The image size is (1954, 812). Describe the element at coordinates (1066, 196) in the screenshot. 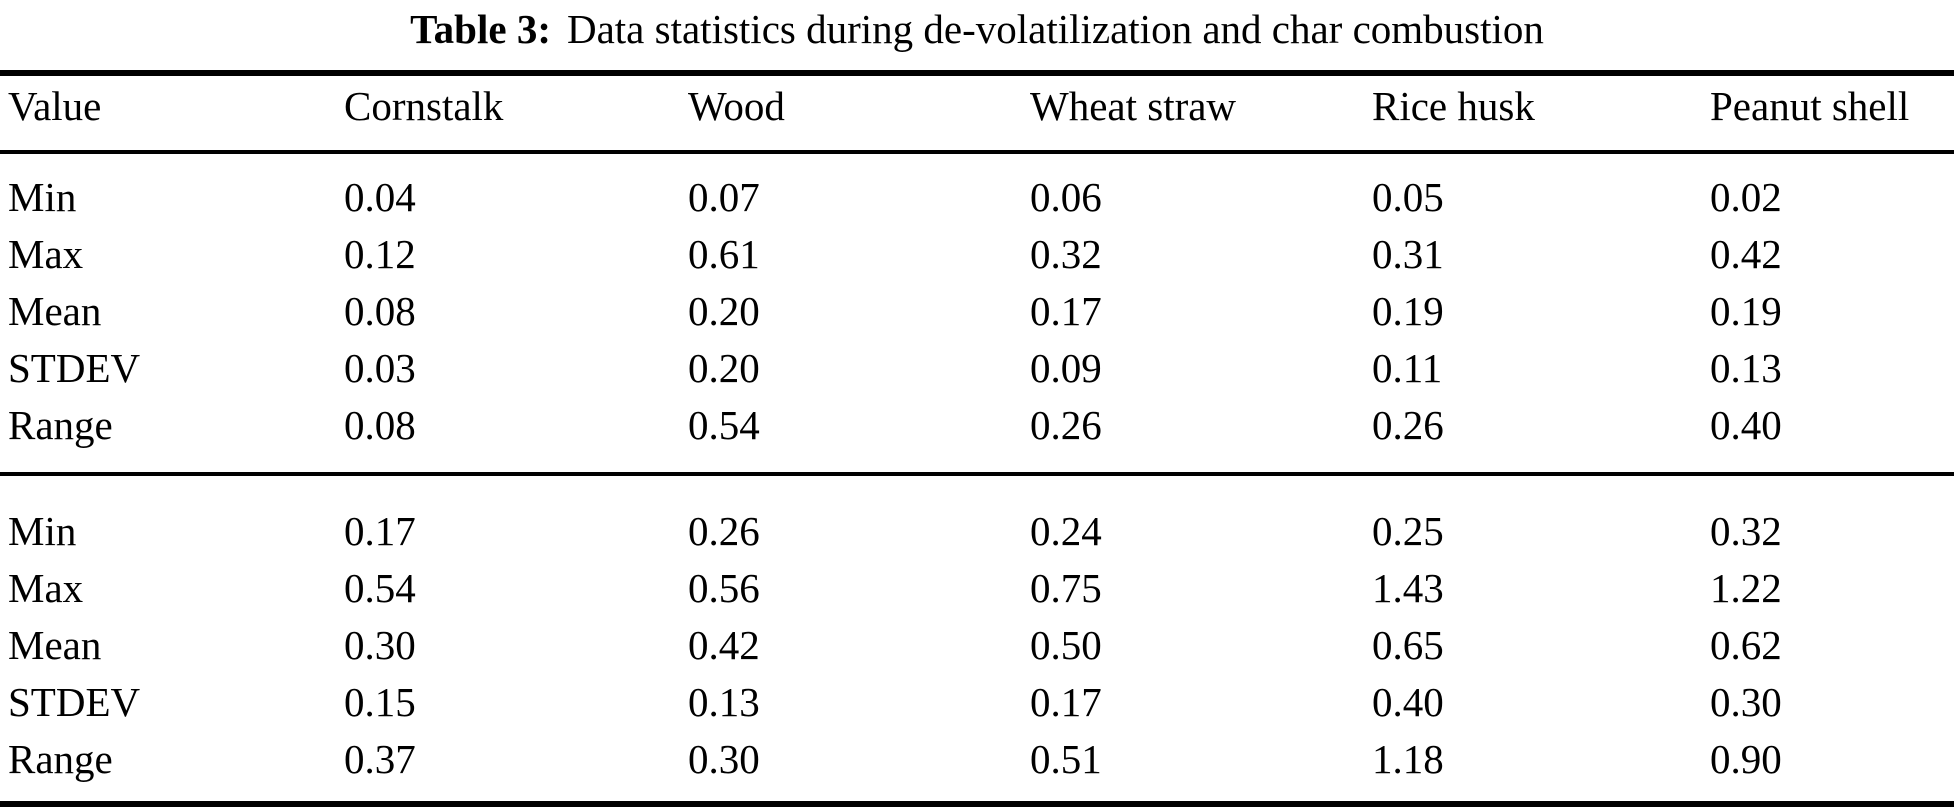

I see `value-cell: 0.06` at that location.